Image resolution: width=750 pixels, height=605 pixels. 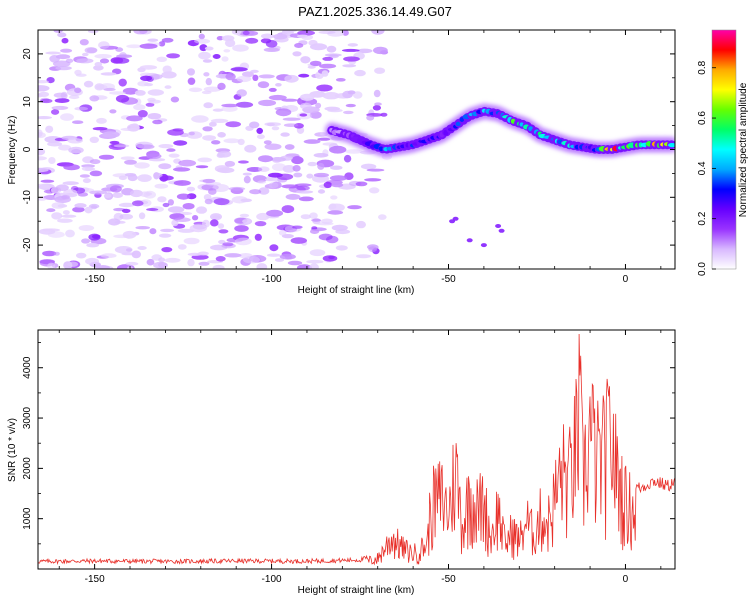 I want to click on colorbar-bar, so click(x=724, y=149).